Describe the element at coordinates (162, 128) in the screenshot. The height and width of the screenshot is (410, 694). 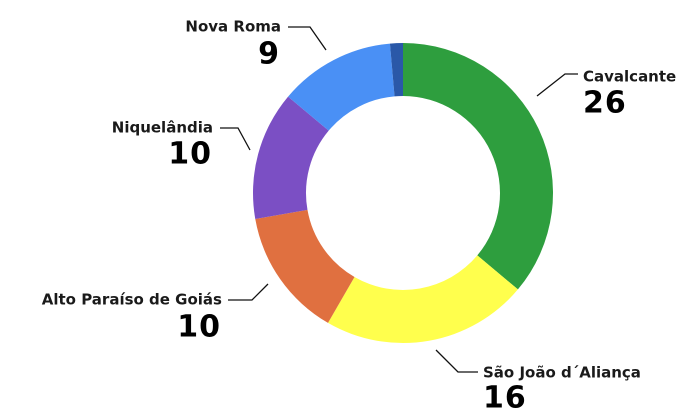
I see `slice-label: Niquelândia` at that location.